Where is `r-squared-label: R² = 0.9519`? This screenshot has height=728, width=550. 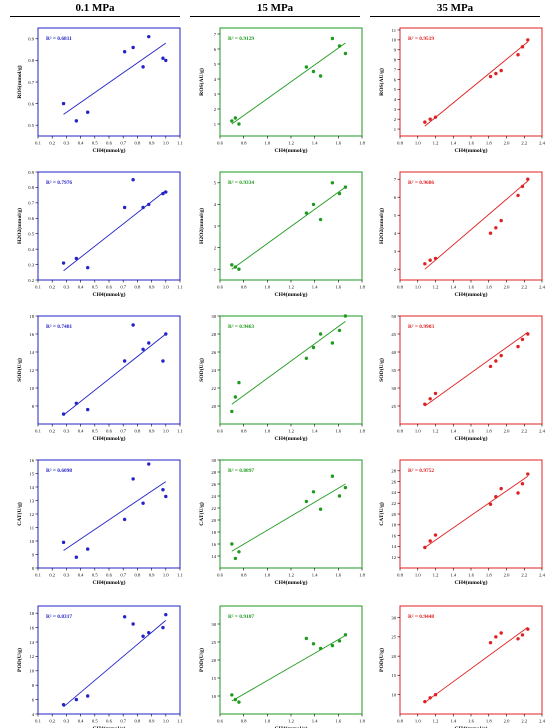 r-squared-label: R² = 0.9519 is located at coordinates (421, 39).